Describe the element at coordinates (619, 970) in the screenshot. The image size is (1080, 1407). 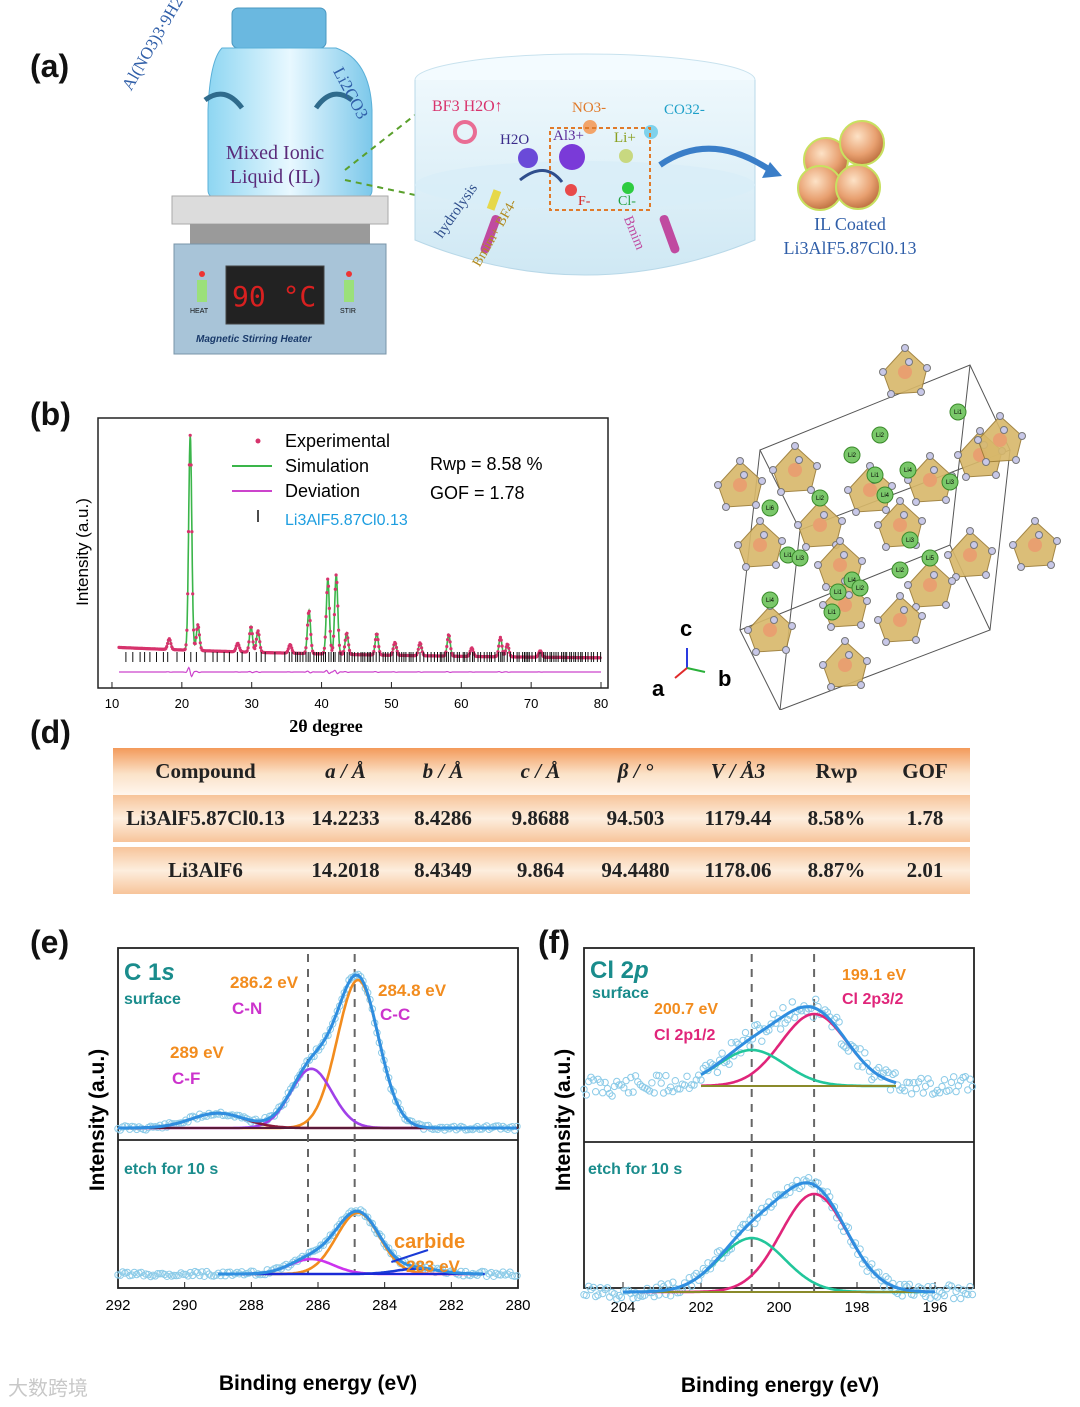
I see `cl2p-title: Cl 2p` at that location.